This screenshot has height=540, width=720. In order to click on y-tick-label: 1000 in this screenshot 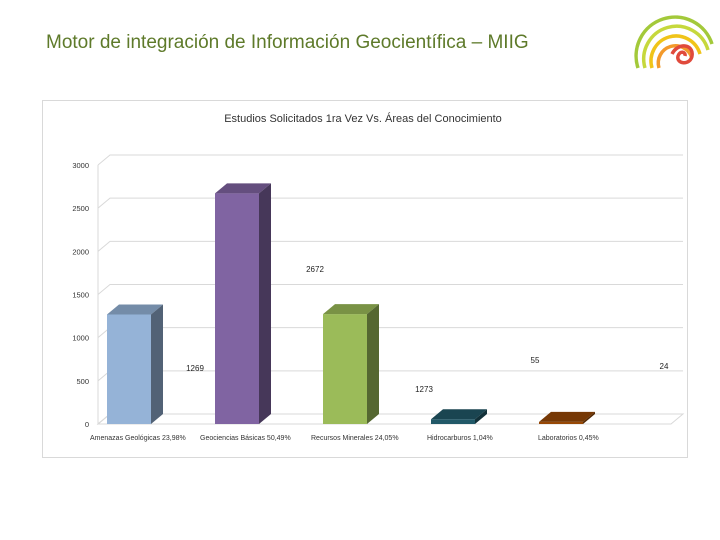, I will do `click(80, 338)`.